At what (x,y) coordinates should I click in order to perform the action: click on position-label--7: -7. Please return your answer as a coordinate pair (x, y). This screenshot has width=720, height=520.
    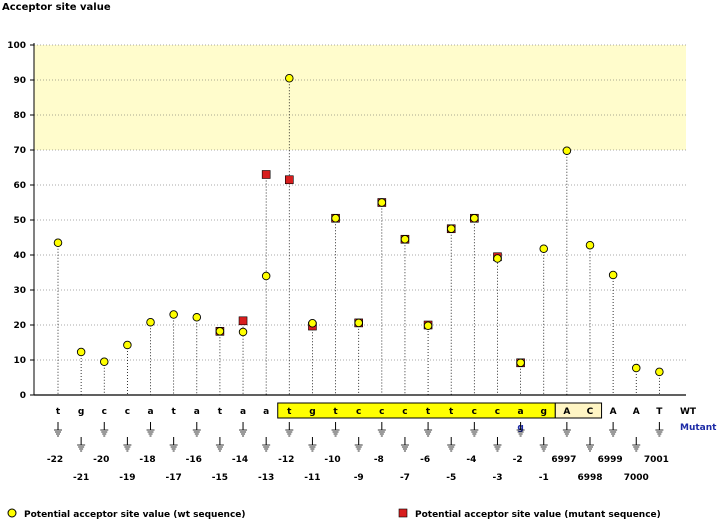
    Looking at the image, I should click on (405, 478).